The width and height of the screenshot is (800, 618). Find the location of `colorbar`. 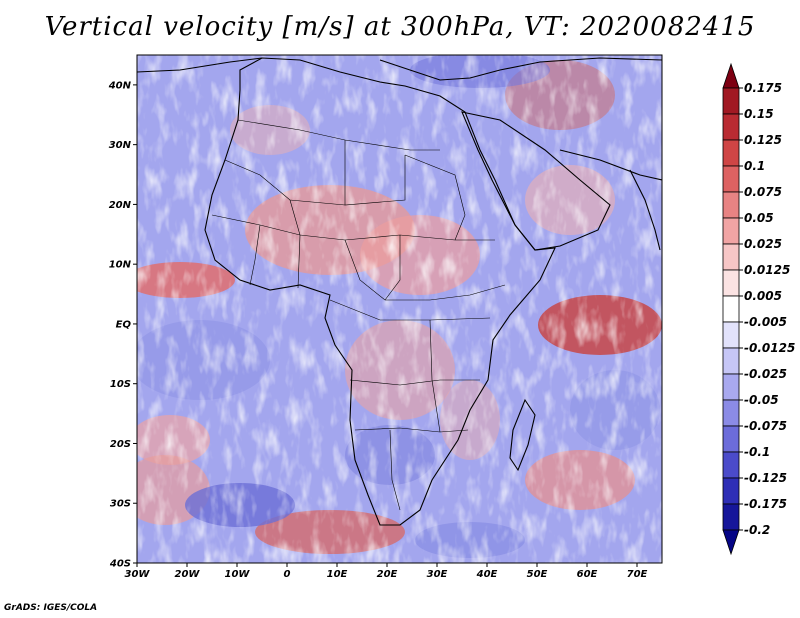

colorbar is located at coordinates (731, 309).